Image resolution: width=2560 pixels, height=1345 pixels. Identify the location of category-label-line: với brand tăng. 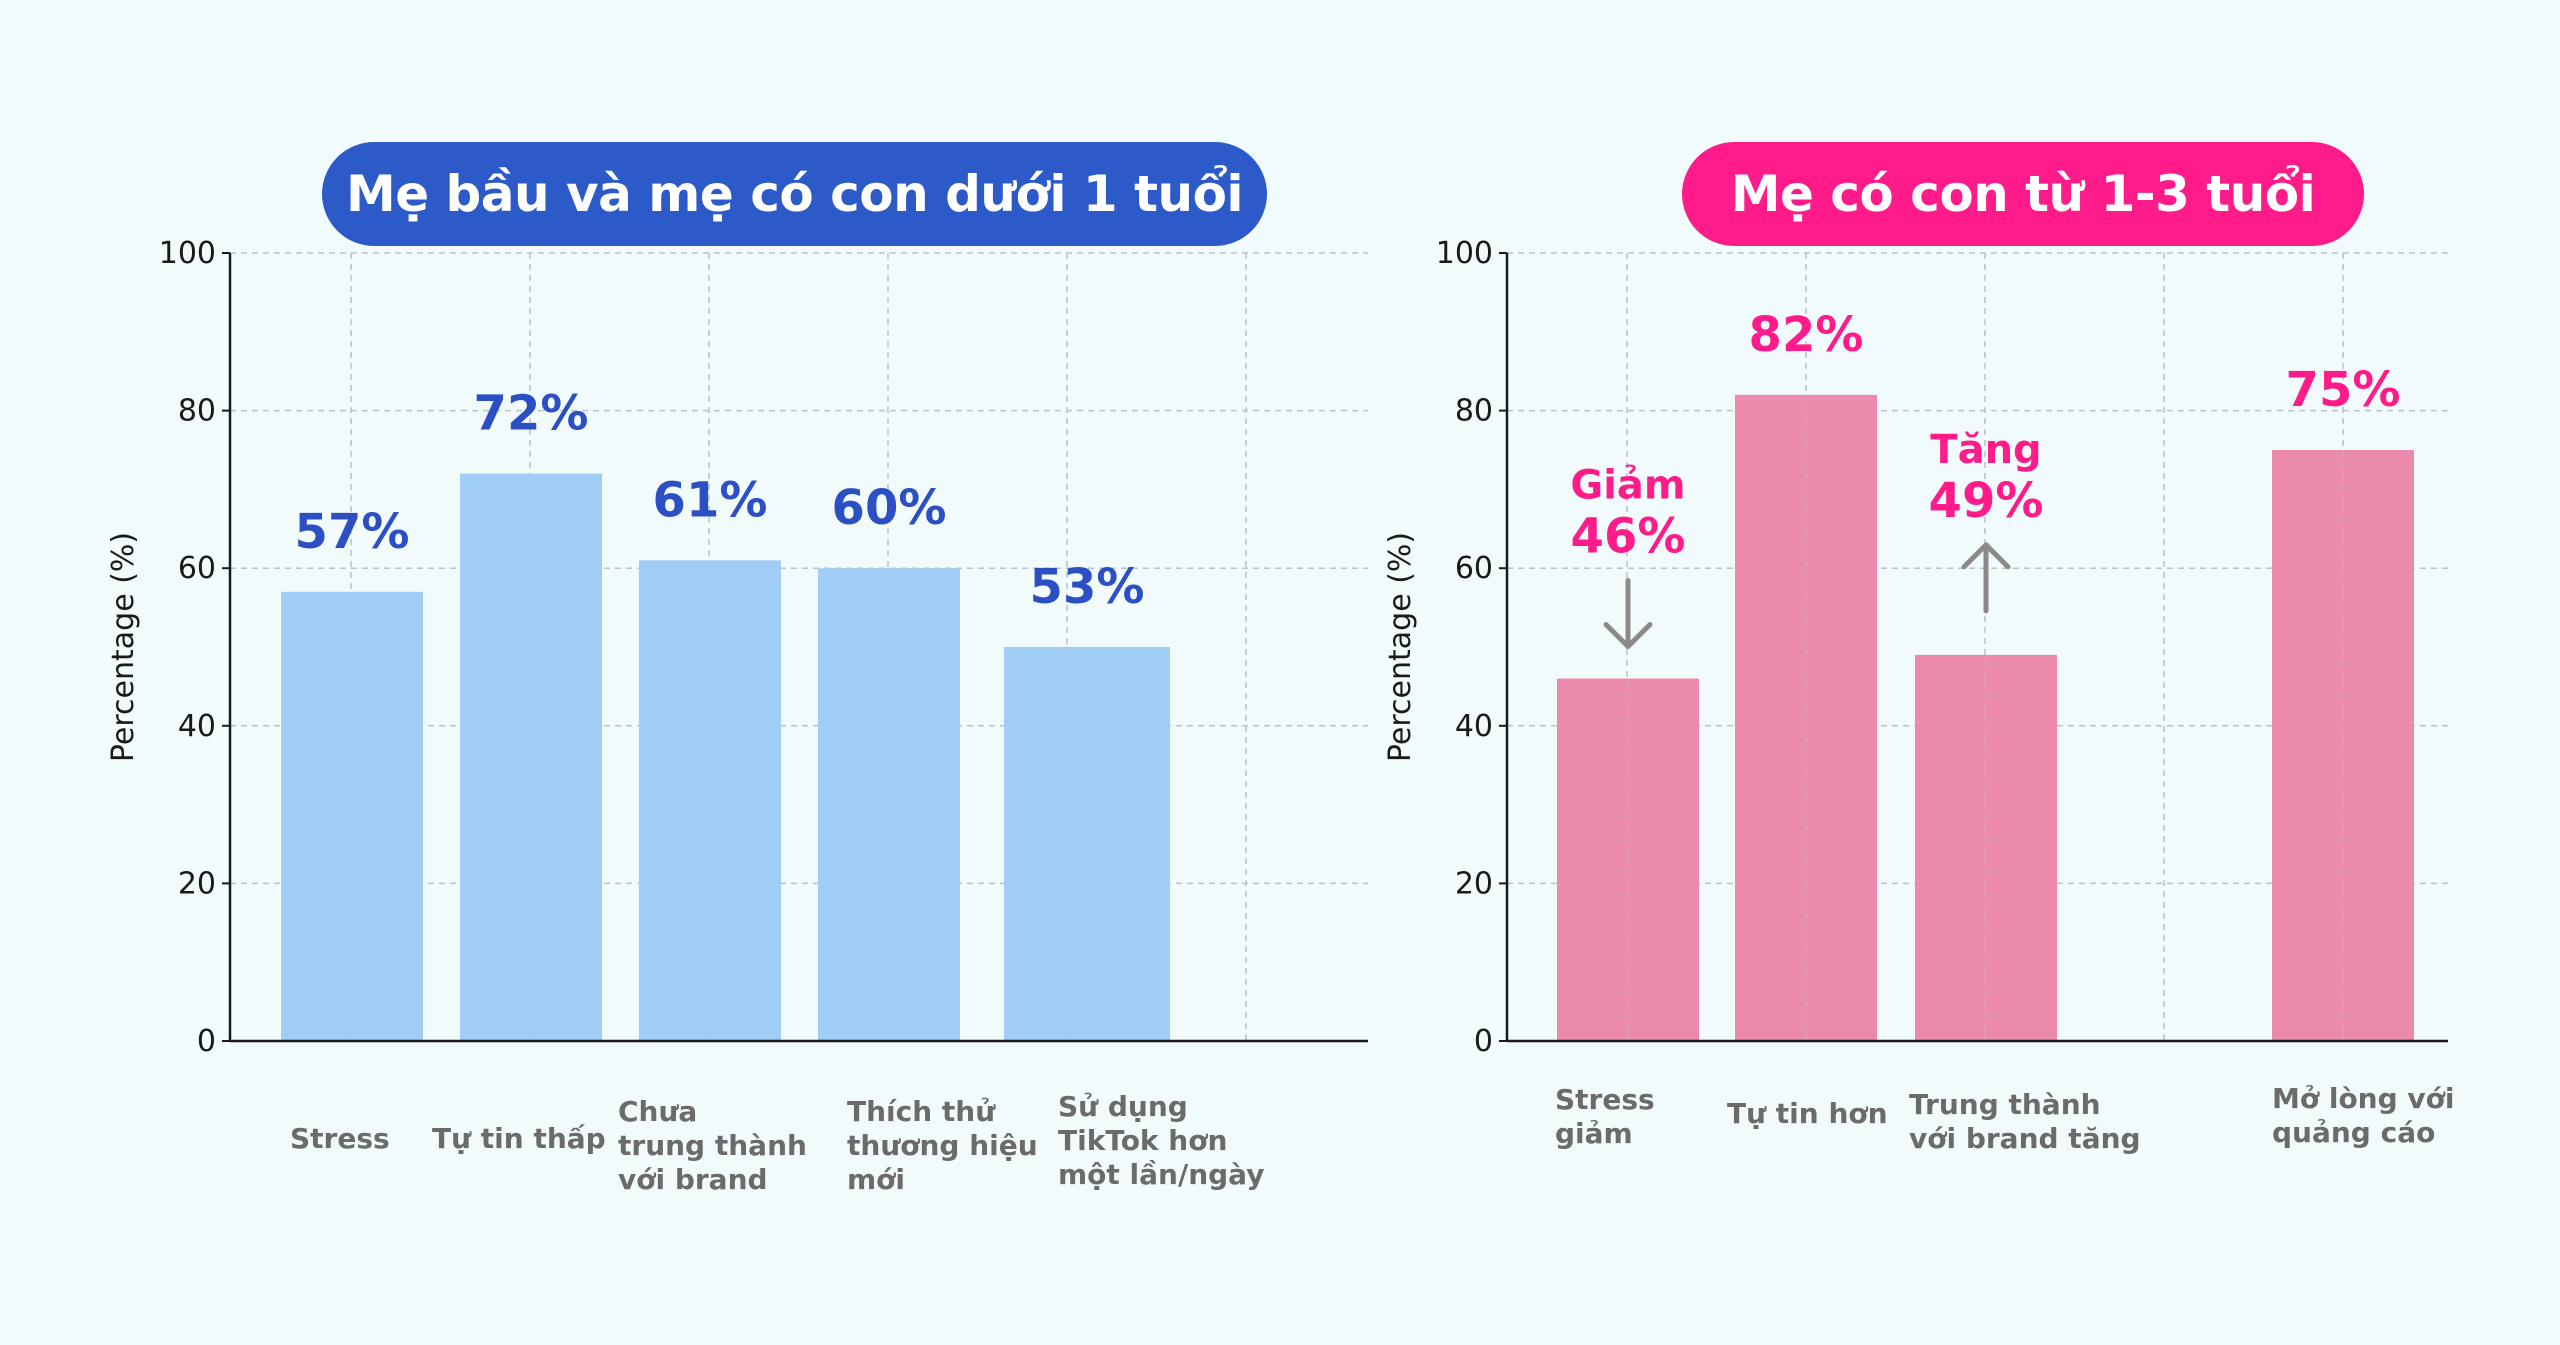
(2025, 1138).